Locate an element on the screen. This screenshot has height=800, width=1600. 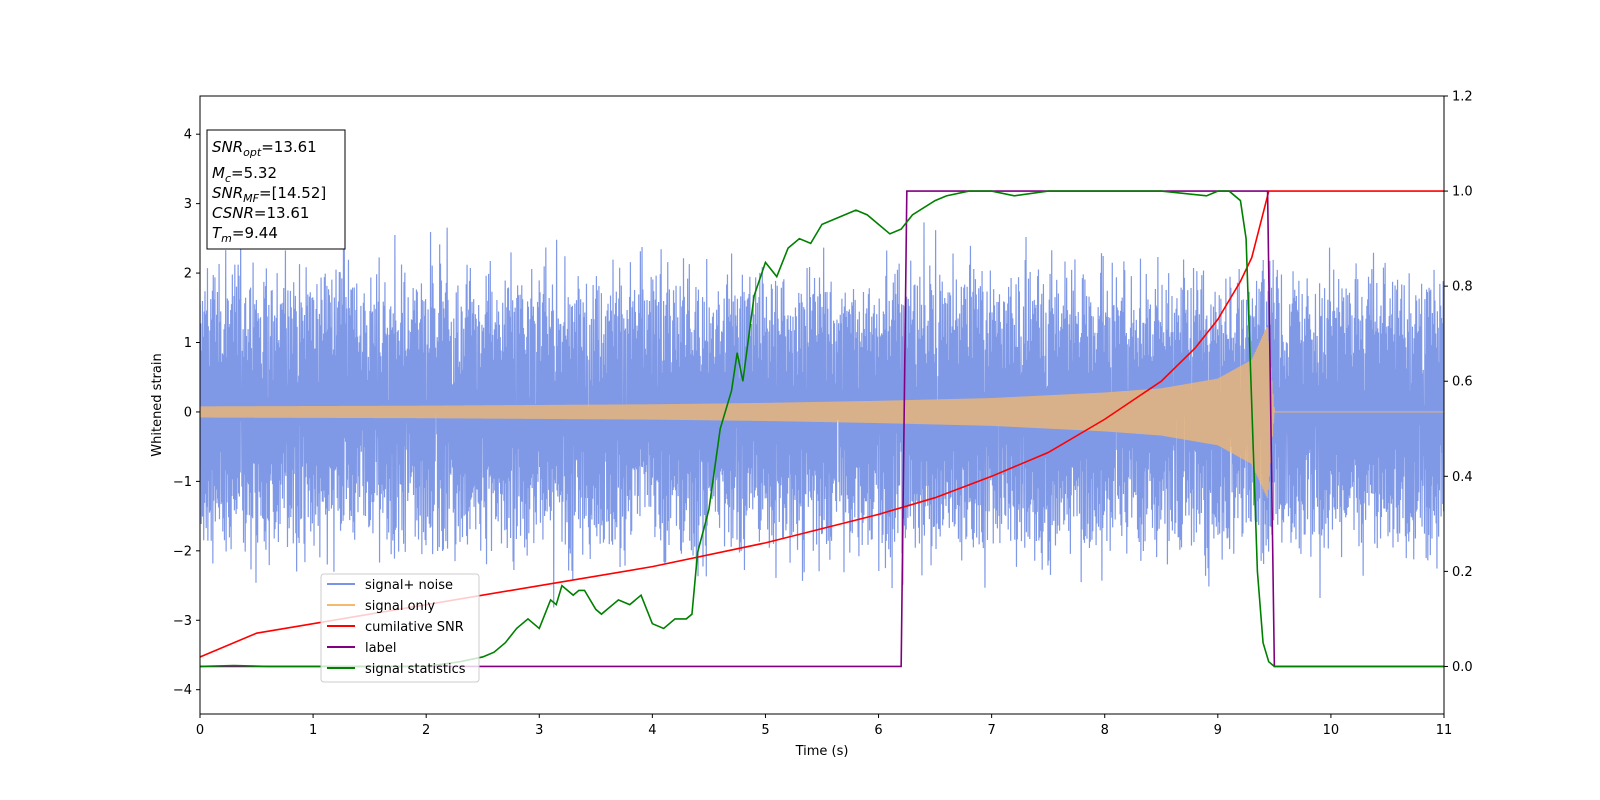
legend-label-signal-noise: signal+ noise is located at coordinates (409, 585).